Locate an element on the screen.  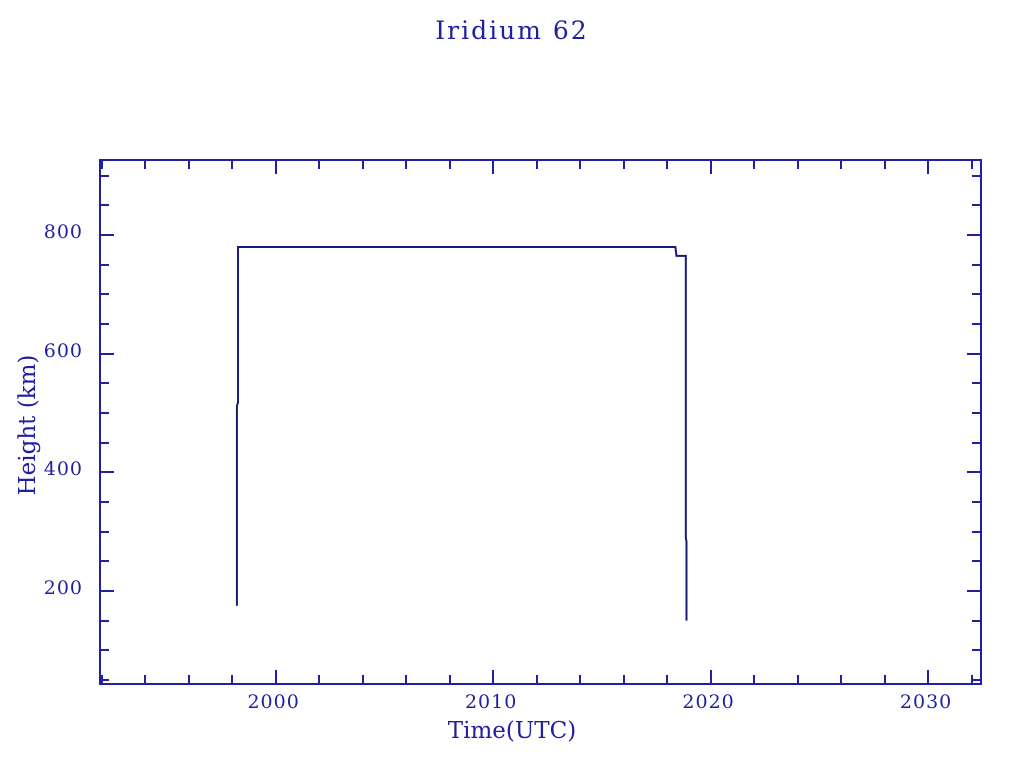
x-tick-top-1994 is located at coordinates (145, 165).